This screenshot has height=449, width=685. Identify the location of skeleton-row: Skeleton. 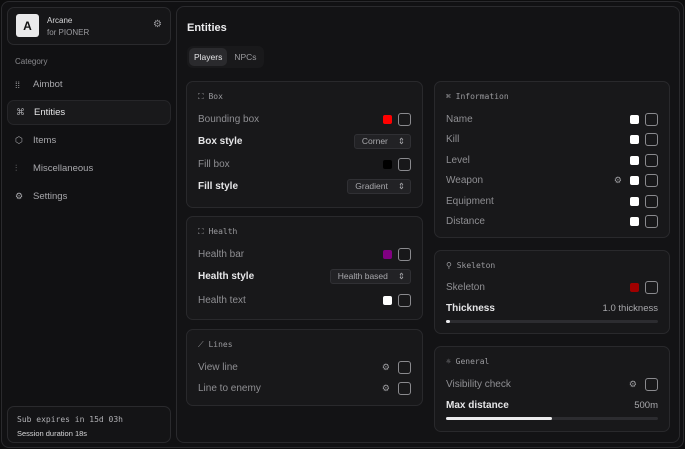
(552, 287).